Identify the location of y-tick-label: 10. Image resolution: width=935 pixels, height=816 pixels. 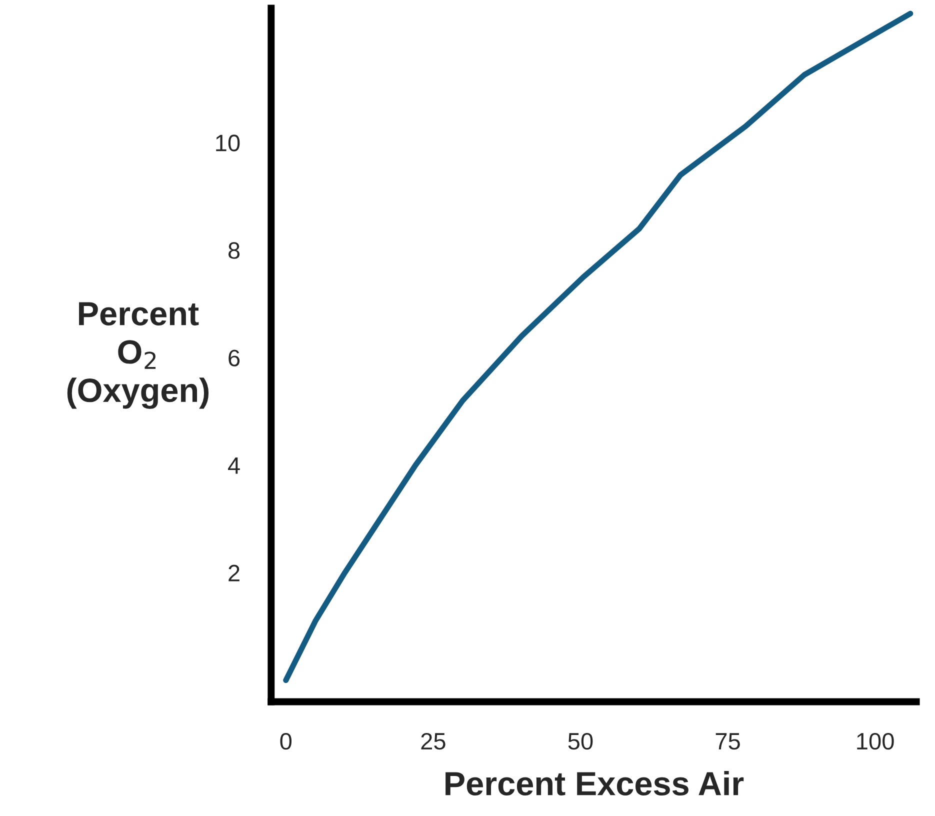
(228, 143).